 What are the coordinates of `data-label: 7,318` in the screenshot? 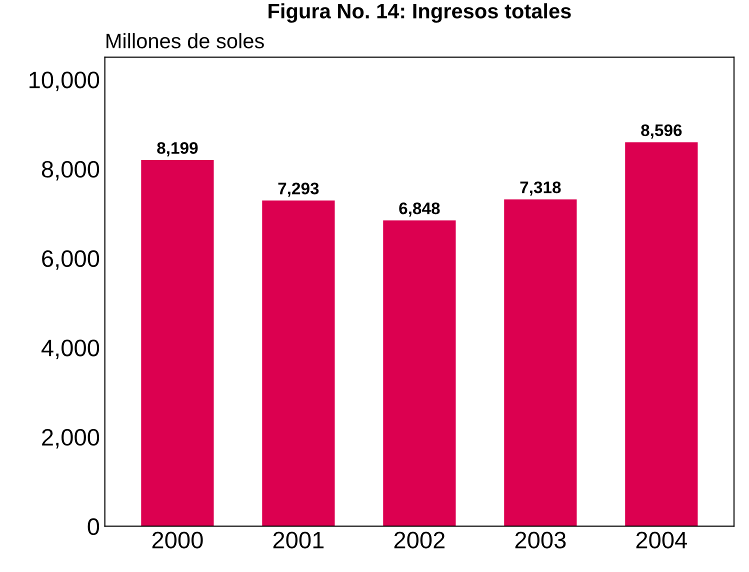 It's located at (540, 188).